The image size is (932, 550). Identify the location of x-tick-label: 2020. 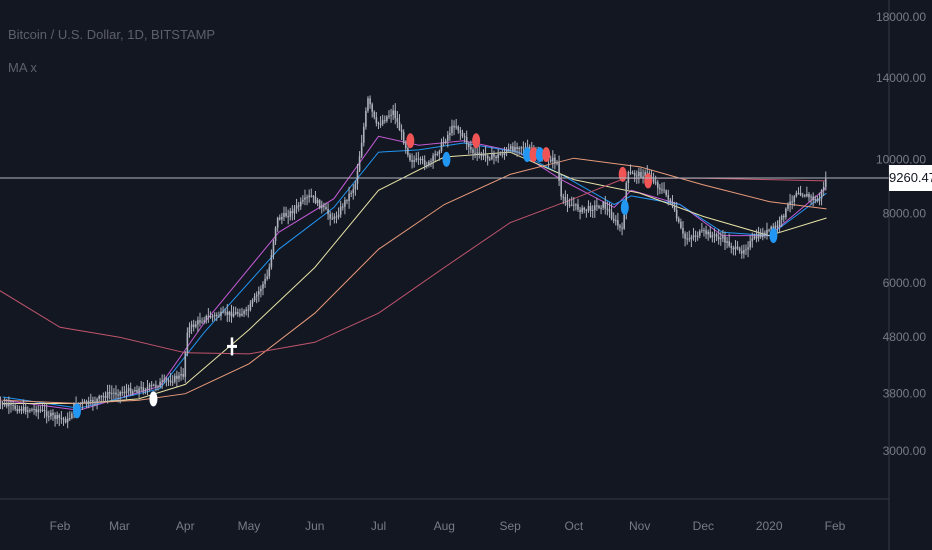
(769, 526).